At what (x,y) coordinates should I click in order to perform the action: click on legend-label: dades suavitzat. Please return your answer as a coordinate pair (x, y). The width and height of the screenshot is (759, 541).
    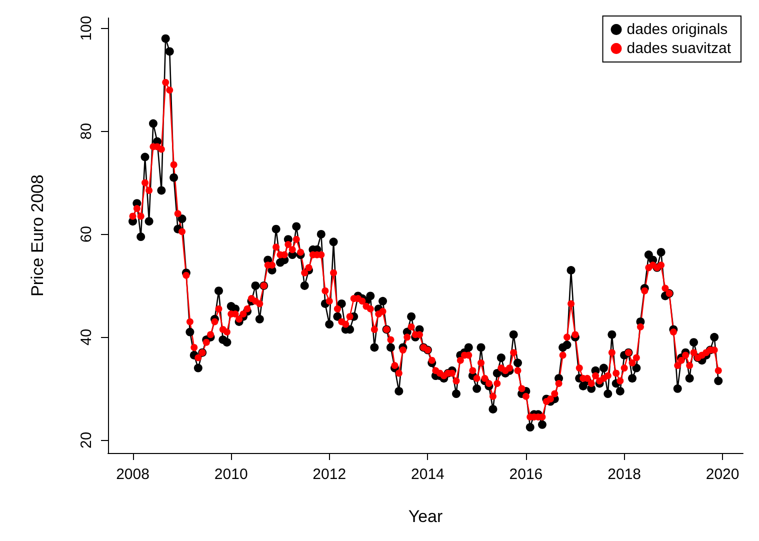
    Looking at the image, I should click on (679, 48).